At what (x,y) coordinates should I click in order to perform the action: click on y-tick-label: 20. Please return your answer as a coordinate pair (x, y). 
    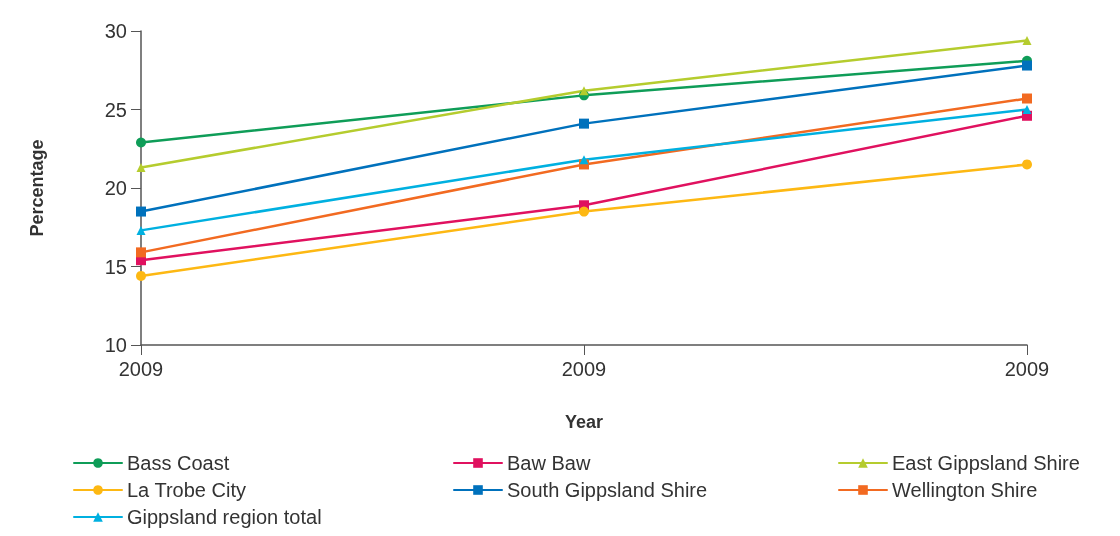
    Looking at the image, I should click on (115, 188).